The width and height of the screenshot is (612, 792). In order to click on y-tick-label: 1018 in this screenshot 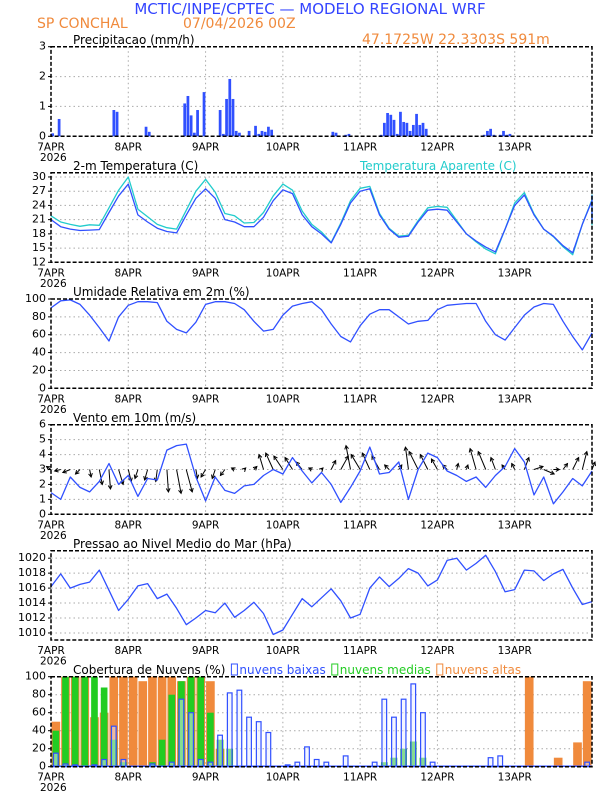, I will do `click(32, 572)`.